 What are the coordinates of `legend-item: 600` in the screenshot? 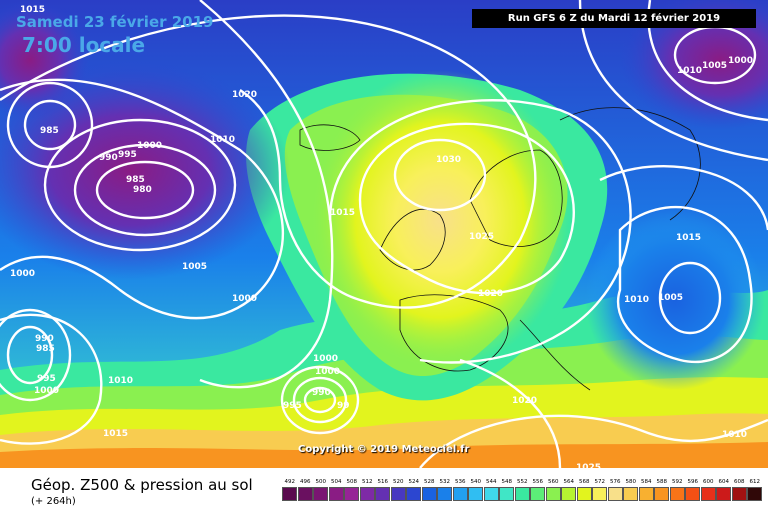 It's located at (708, 489).